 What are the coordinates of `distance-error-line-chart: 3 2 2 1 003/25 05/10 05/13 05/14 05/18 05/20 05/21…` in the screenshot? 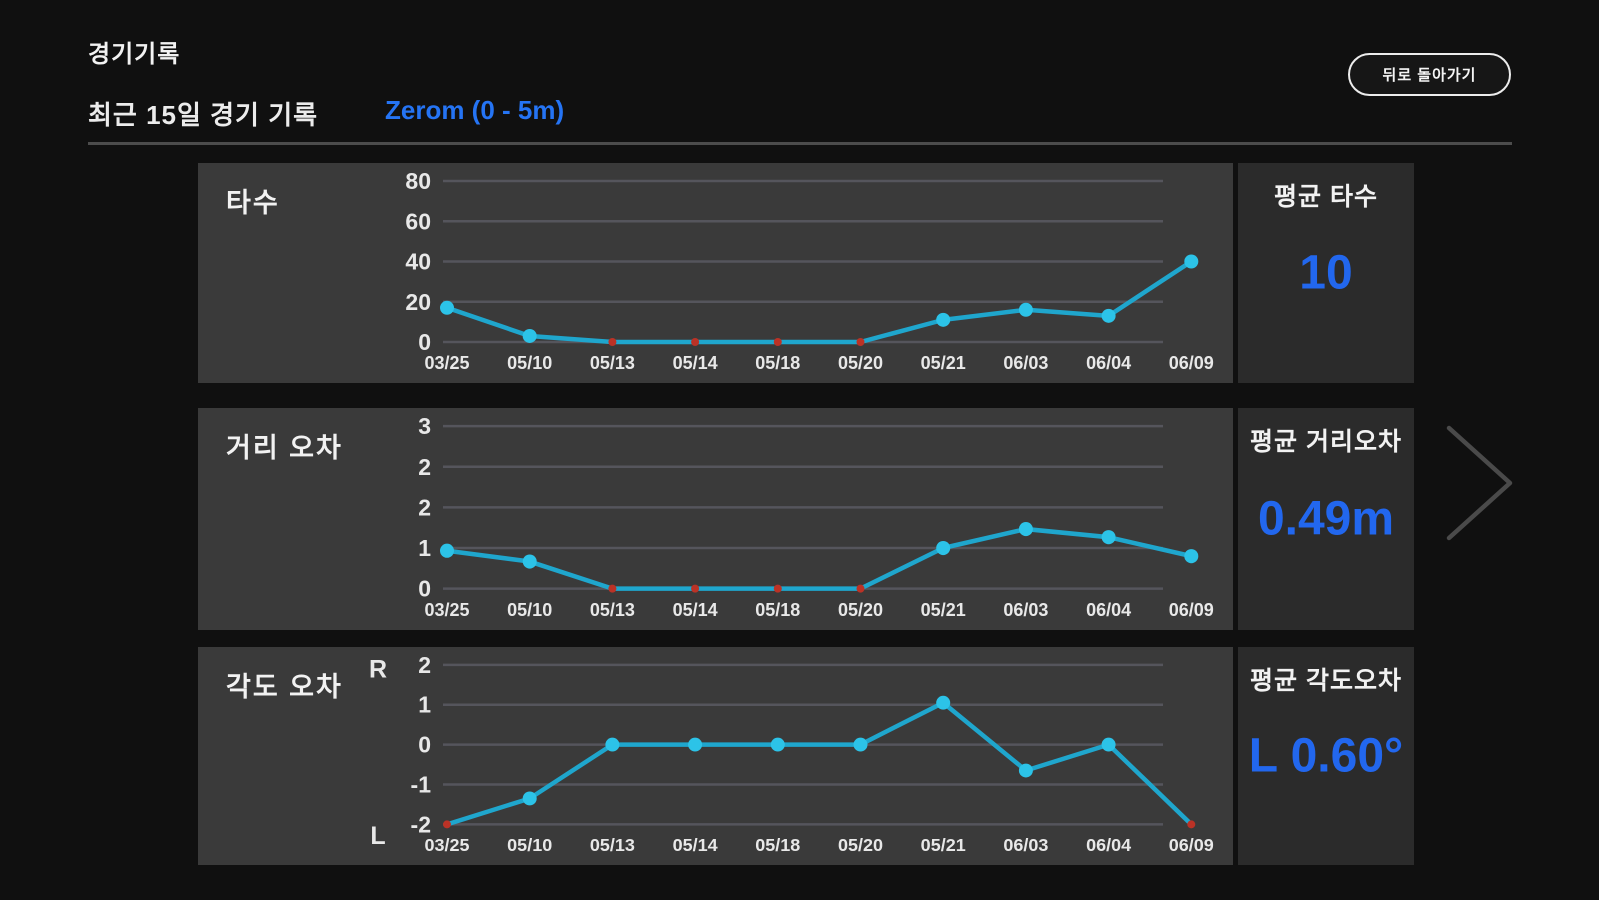 It's located at (816, 516).